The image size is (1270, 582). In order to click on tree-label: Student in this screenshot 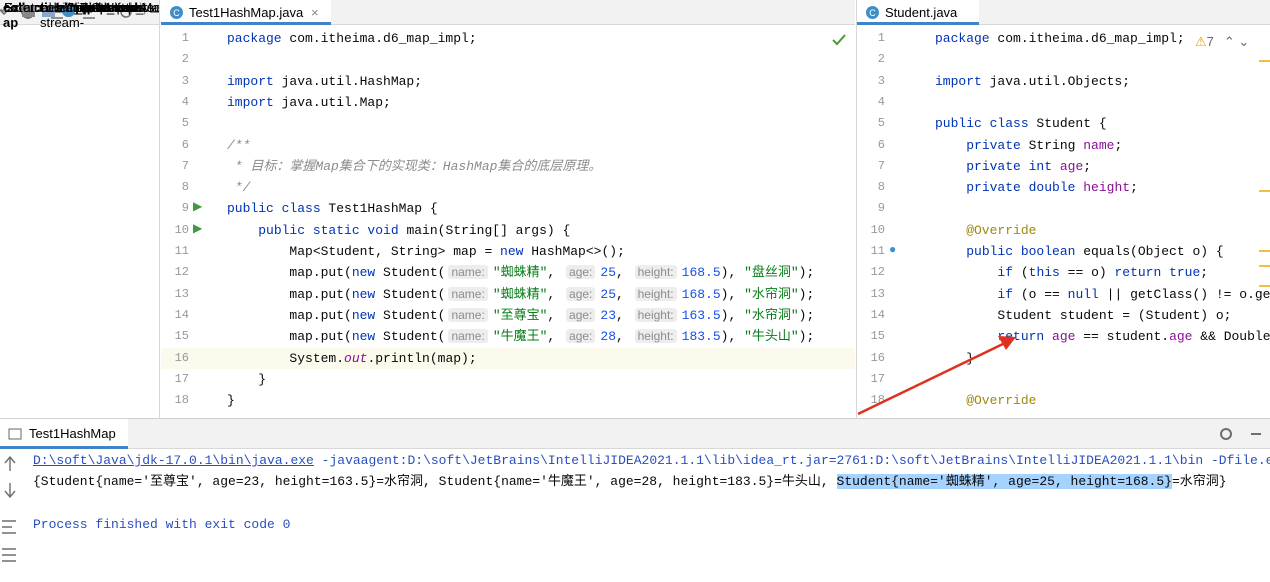, I will do `click(102, 7)`.